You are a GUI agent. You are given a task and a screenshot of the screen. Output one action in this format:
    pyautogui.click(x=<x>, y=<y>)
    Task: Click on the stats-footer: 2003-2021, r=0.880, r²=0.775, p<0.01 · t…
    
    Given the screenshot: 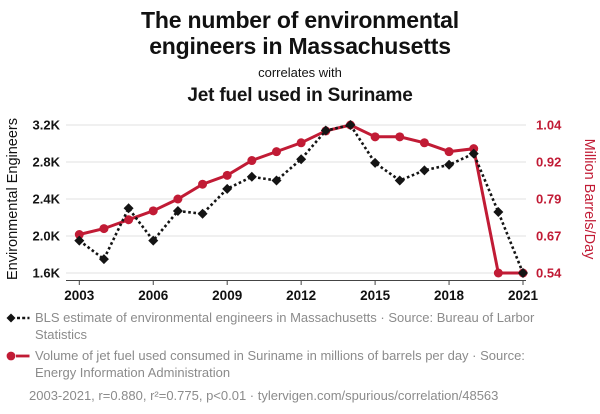 What is the action you would take?
    pyautogui.click(x=264, y=396)
    